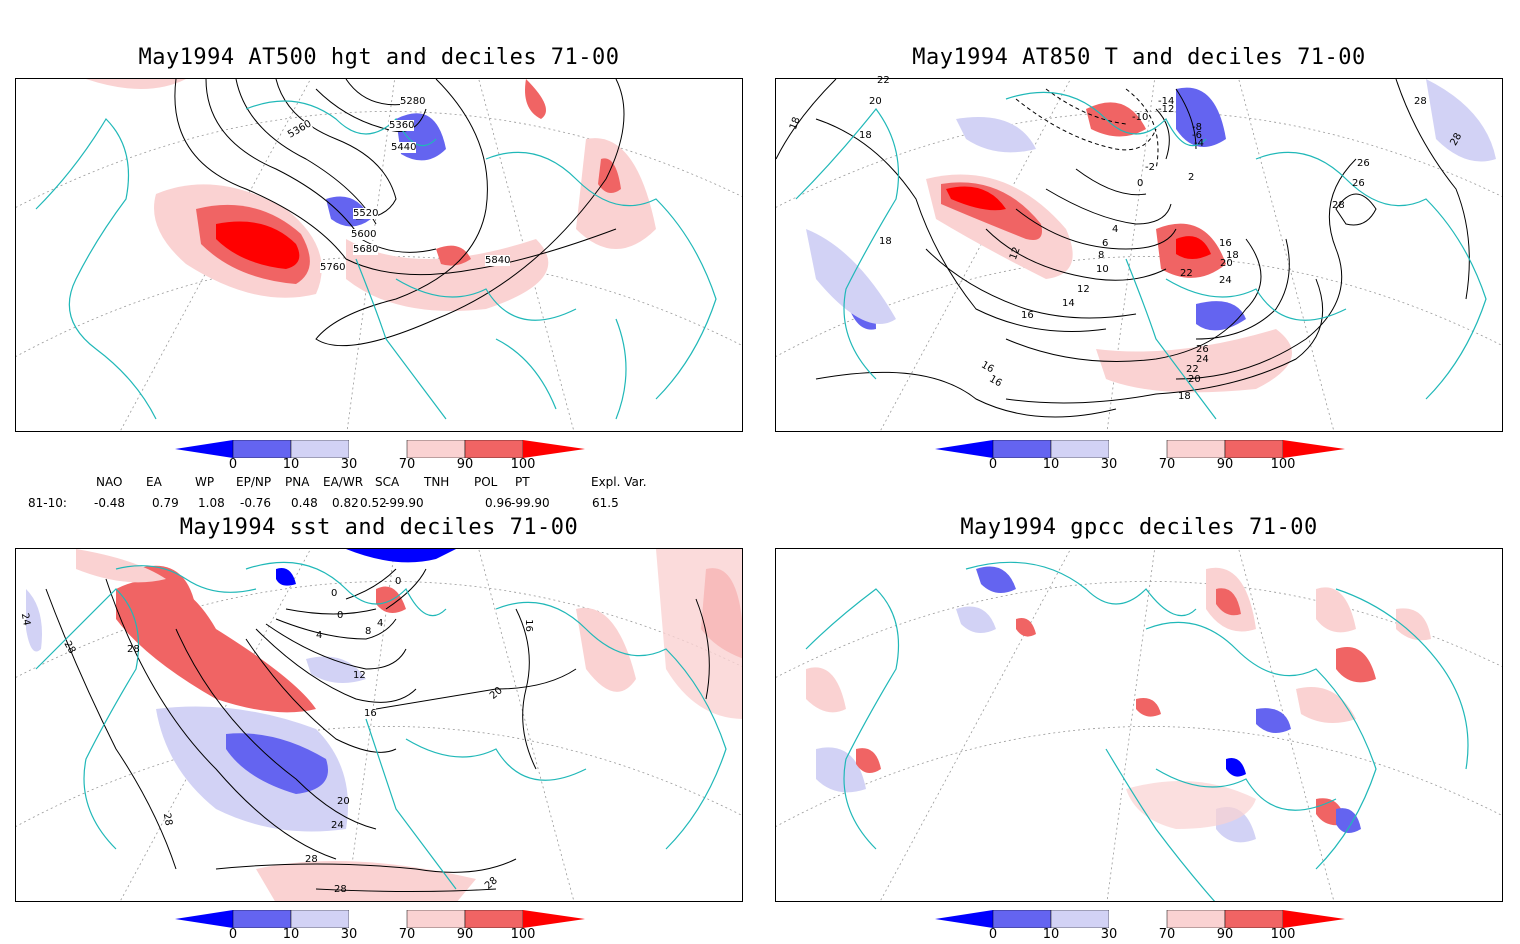  I want to click on index-value-explvar: 61.5, so click(605, 503).